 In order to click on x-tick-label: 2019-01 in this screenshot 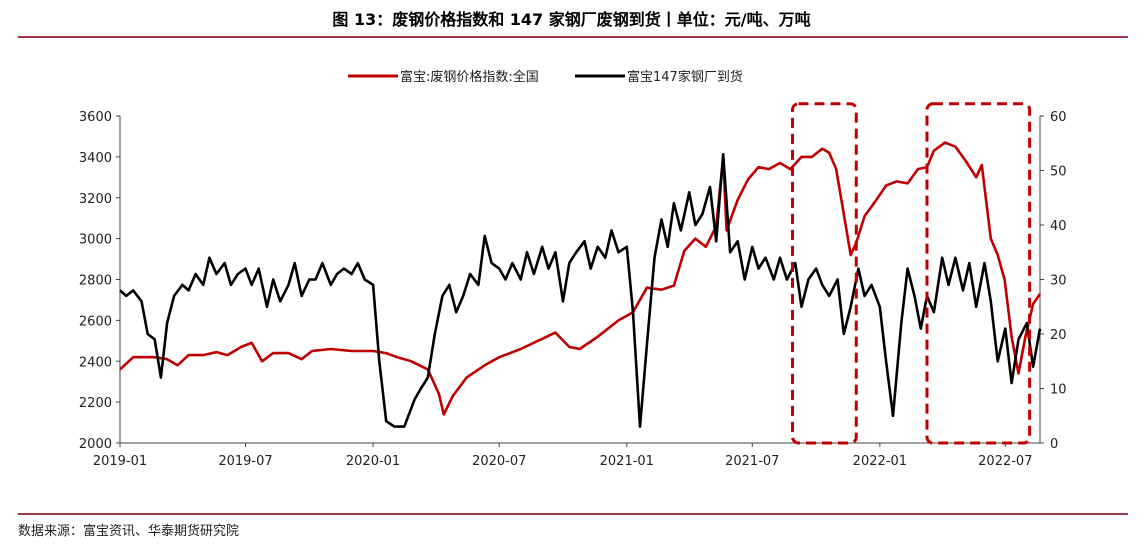, I will do `click(120, 461)`.